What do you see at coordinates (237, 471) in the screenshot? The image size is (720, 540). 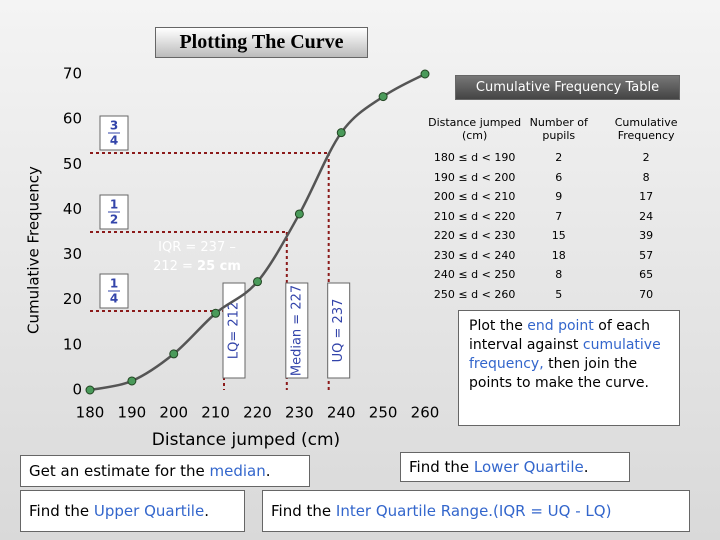 I see `text-part: median` at bounding box center [237, 471].